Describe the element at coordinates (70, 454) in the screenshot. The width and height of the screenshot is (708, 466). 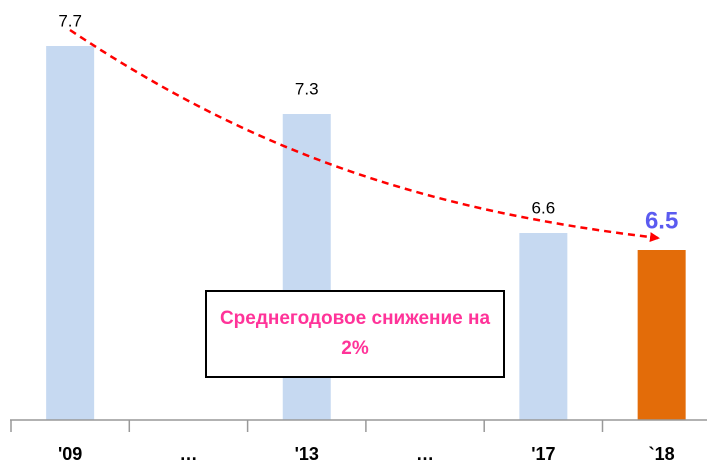
I see `x-tick-label: '09` at that location.